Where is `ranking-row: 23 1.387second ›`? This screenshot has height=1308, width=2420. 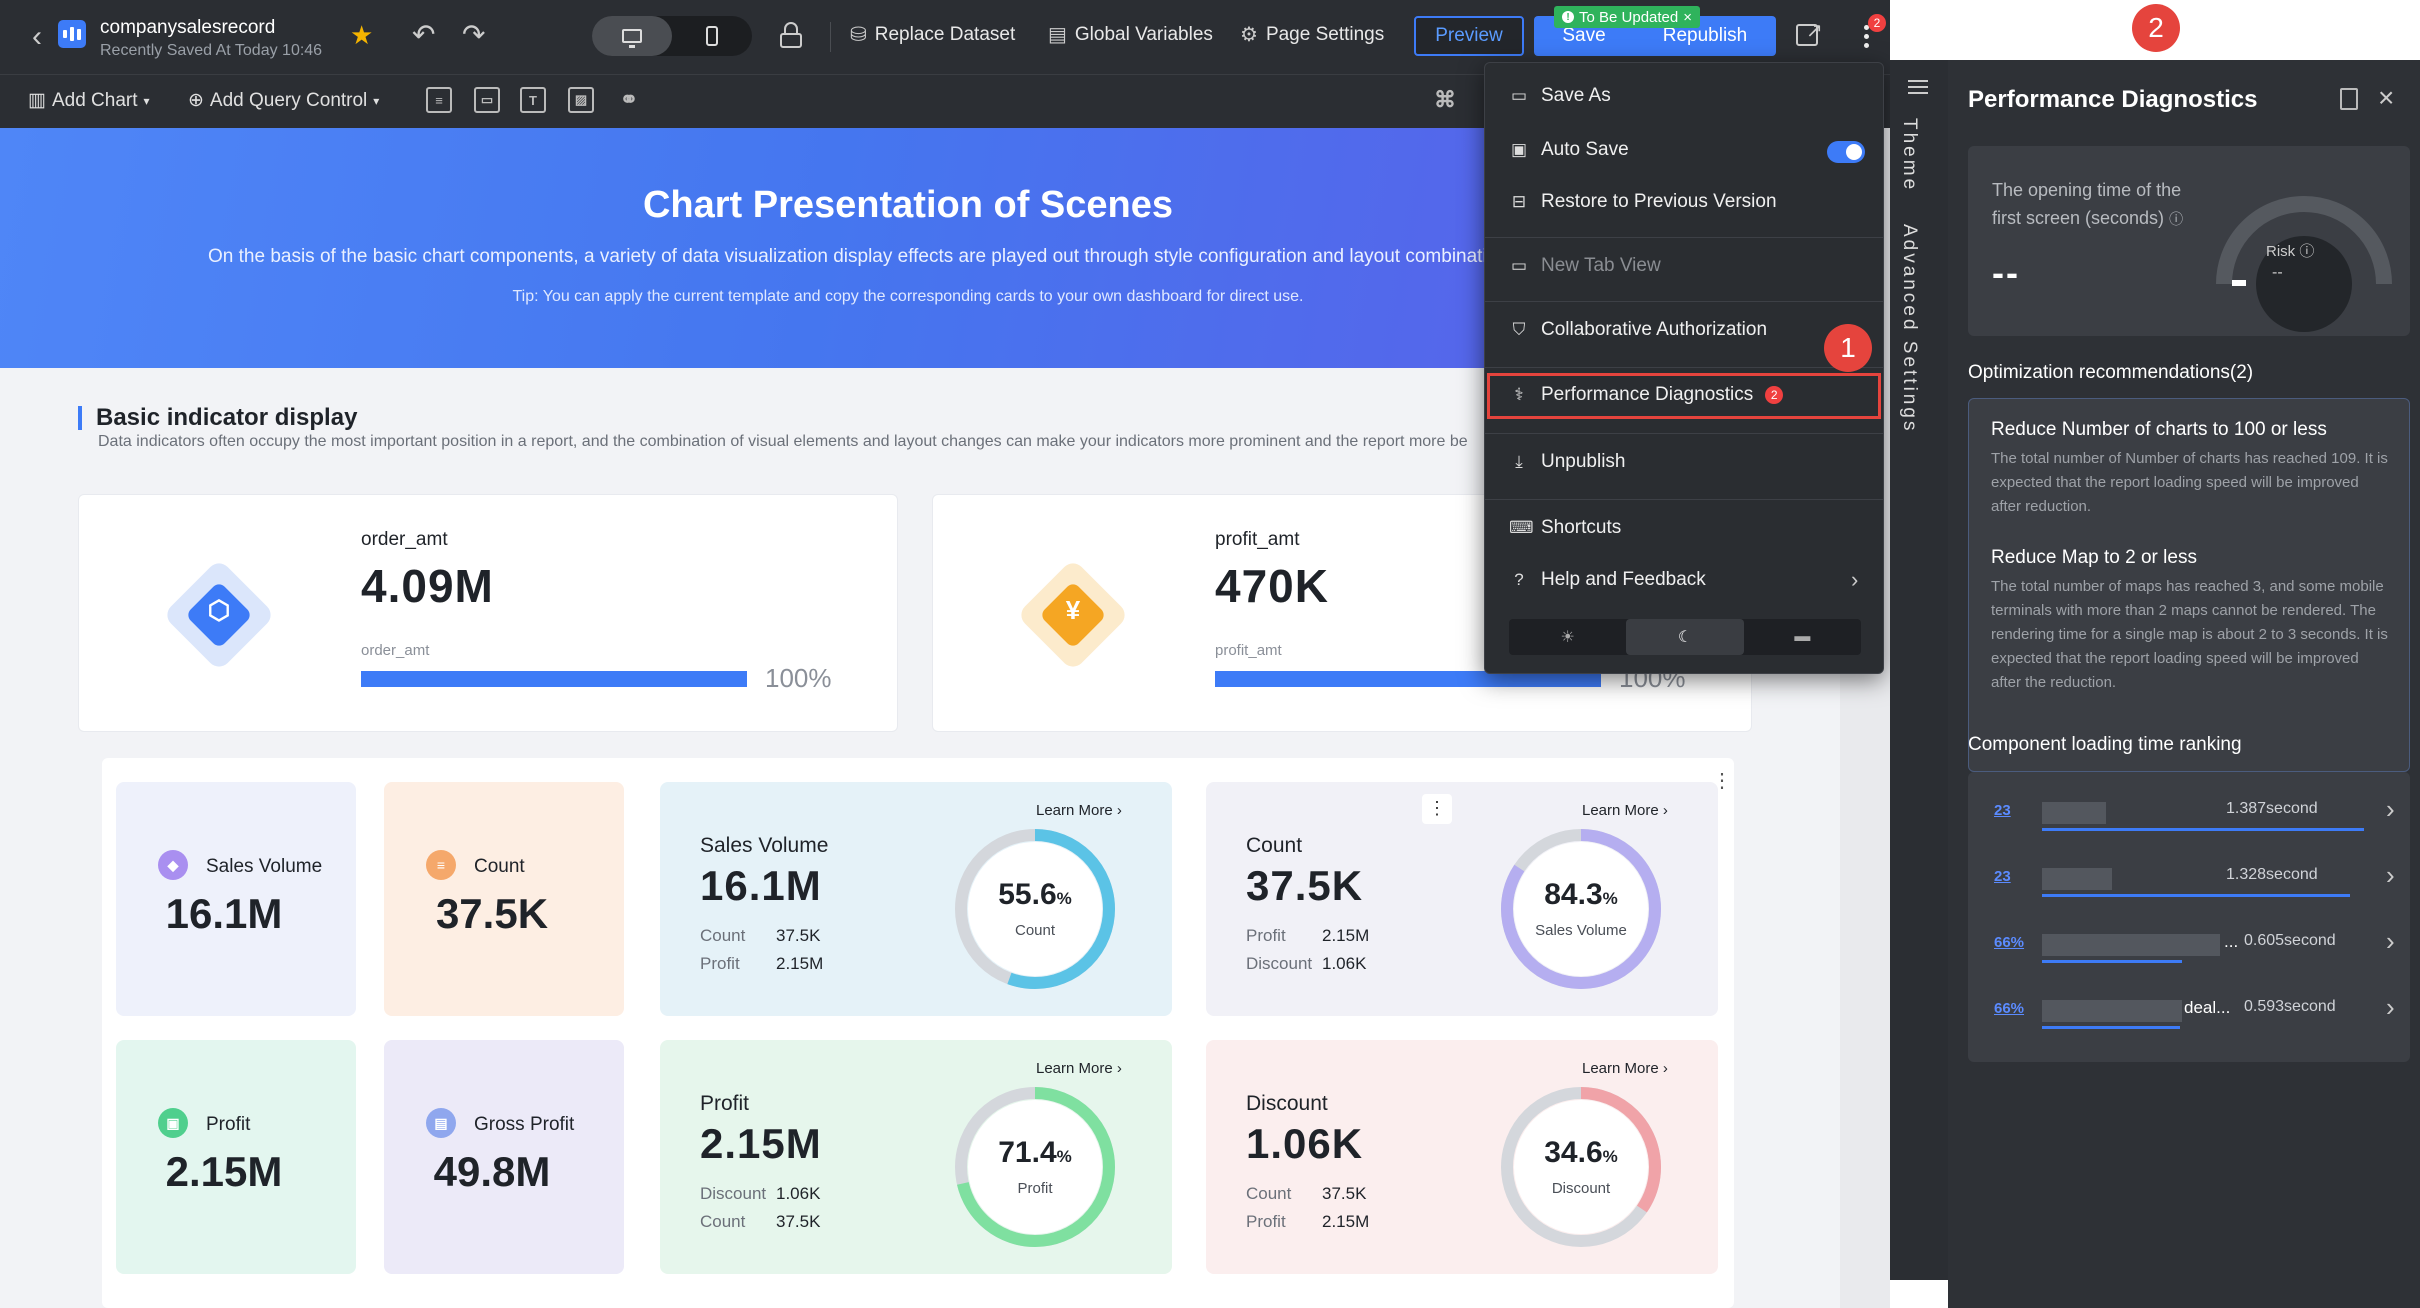 ranking-row: 23 1.387second › is located at coordinates (2194, 812).